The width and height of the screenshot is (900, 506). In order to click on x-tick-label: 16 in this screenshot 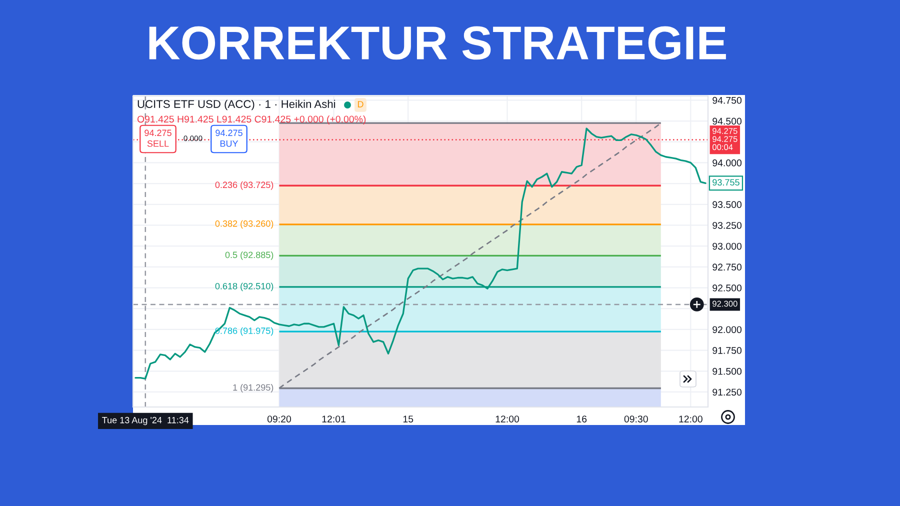, I will do `click(581, 419)`.